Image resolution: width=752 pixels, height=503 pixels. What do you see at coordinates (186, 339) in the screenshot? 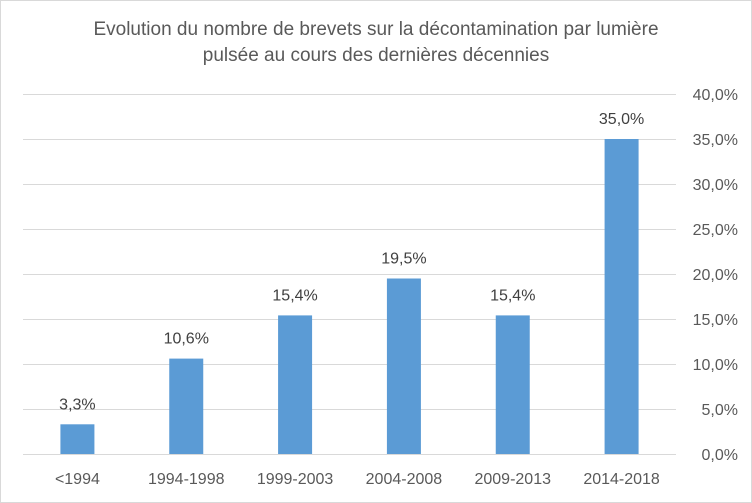
I see `bar-data-label: 10,6%` at bounding box center [186, 339].